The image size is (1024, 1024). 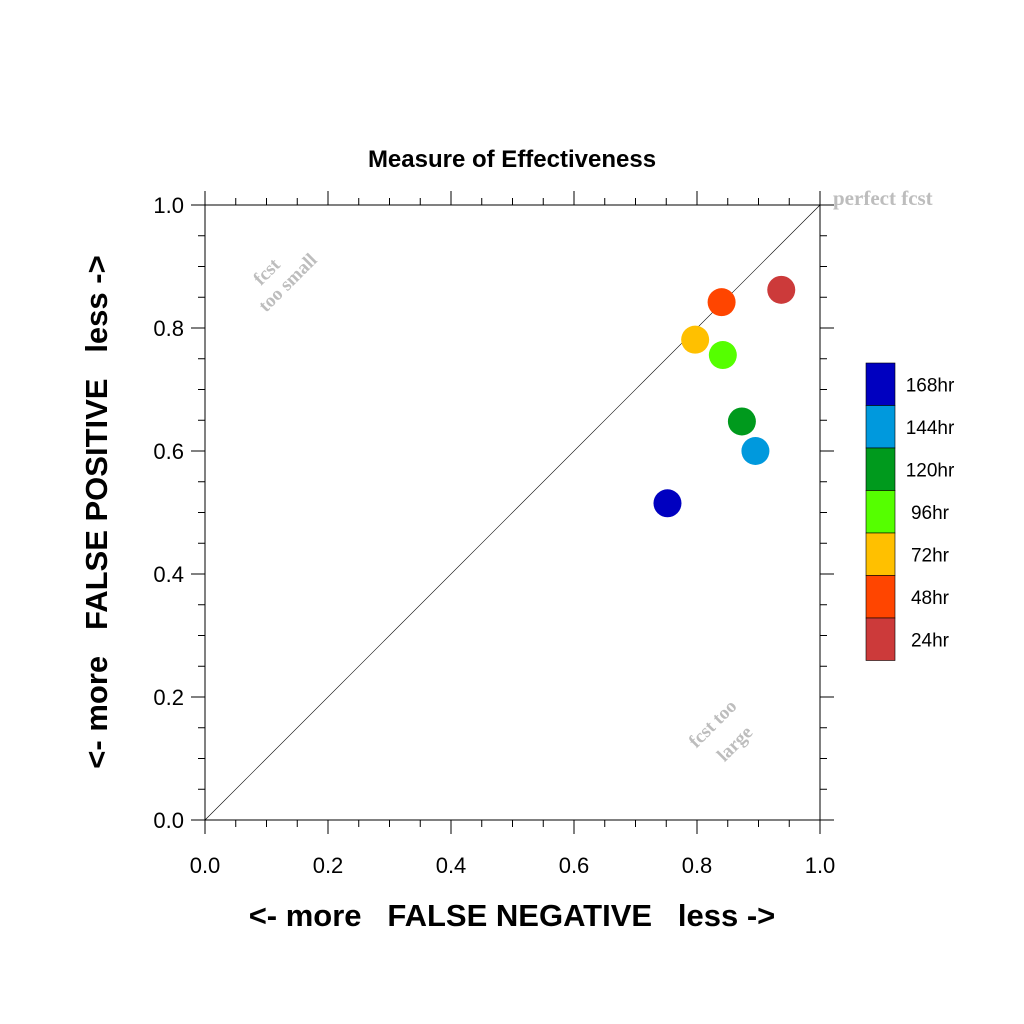 What do you see at coordinates (96, 511) in the screenshot?
I see `y-axis-title: <- more FALSE POSITIVE less ->` at bounding box center [96, 511].